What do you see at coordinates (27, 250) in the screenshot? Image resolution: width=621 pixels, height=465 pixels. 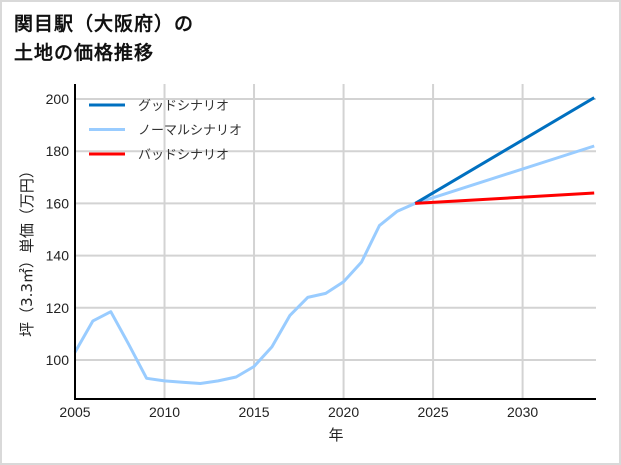 I see `y-axis-label: 坪（3.3㎡）単価（万円）` at bounding box center [27, 250].